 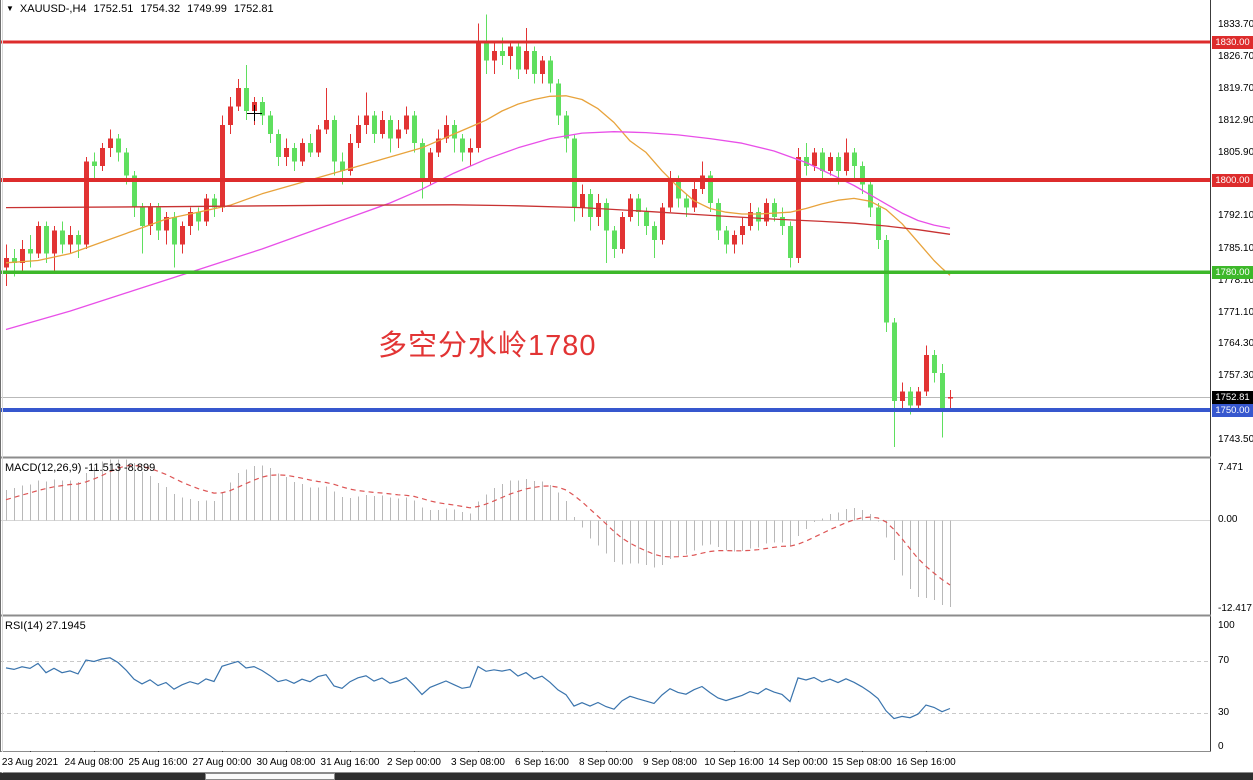 I want to click on price-axis-label: 1778.10, so click(x=1235, y=280).